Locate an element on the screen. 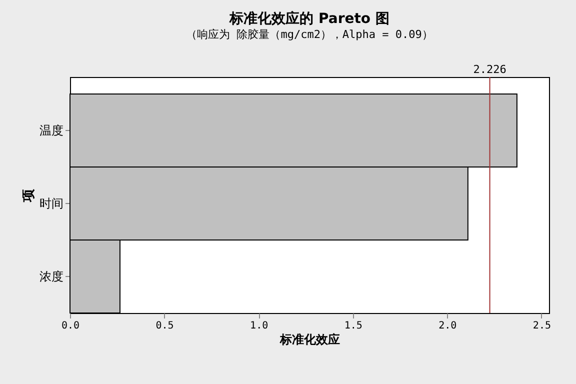  x-axis-title: 标准化效应 is located at coordinates (309, 339).